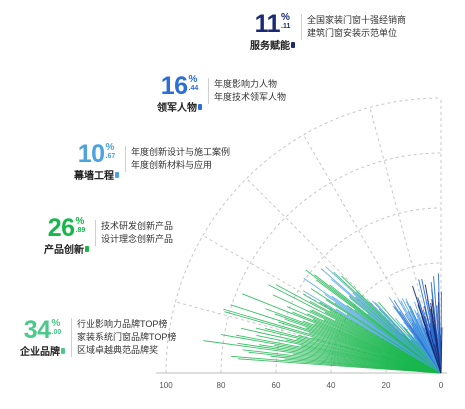 The height and width of the screenshot is (409, 465). I want to click on stat-lines: 年度创新设计与施工案例 年度创新材料与应用, so click(177, 159).